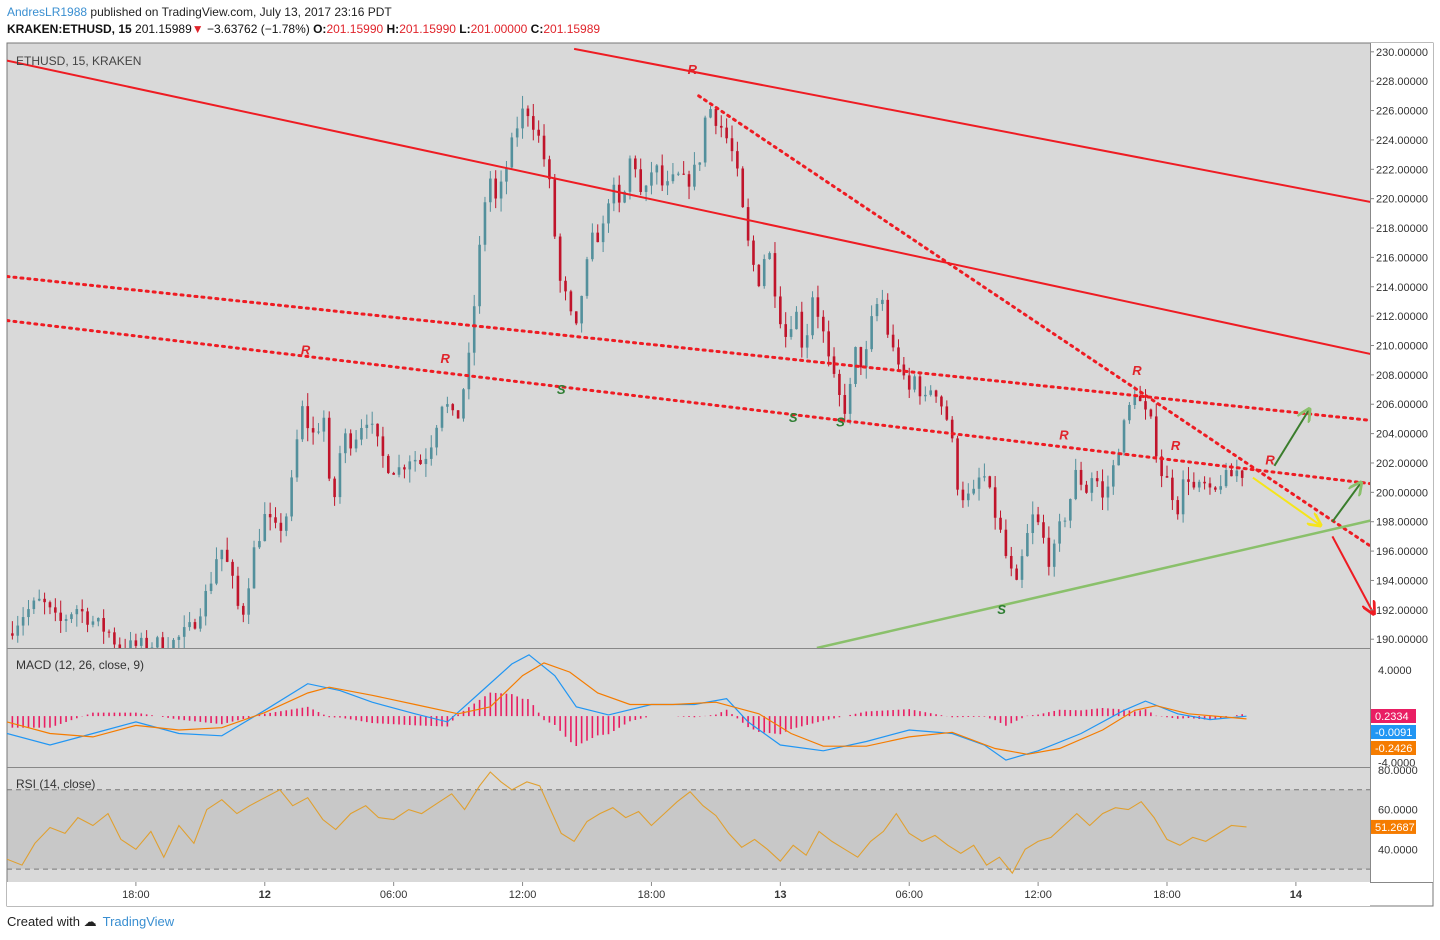 The image size is (1440, 940). Describe the element at coordinates (1402, 82) in the screenshot. I see `price-tick-label: 228.00000` at that location.